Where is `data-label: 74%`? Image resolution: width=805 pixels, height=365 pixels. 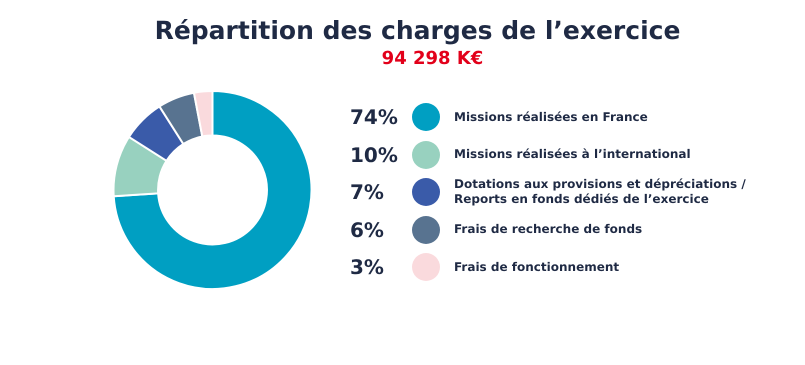 data-label: 74% is located at coordinates (374, 117).